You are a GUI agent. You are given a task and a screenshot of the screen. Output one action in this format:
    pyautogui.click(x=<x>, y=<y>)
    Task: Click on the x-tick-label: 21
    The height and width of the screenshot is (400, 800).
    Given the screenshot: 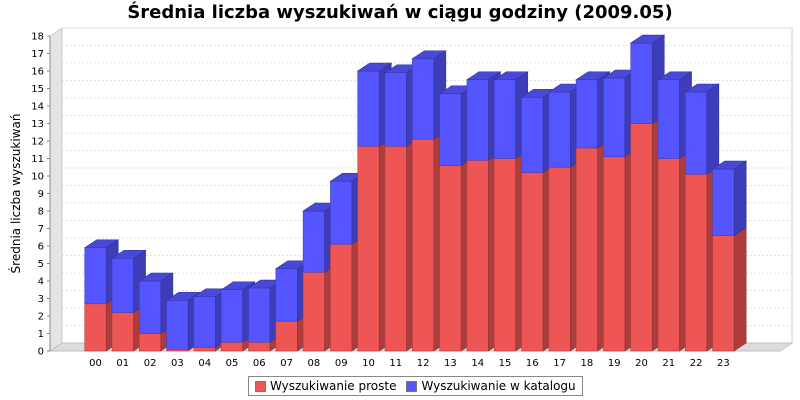 What is the action you would take?
    pyautogui.click(x=668, y=363)
    